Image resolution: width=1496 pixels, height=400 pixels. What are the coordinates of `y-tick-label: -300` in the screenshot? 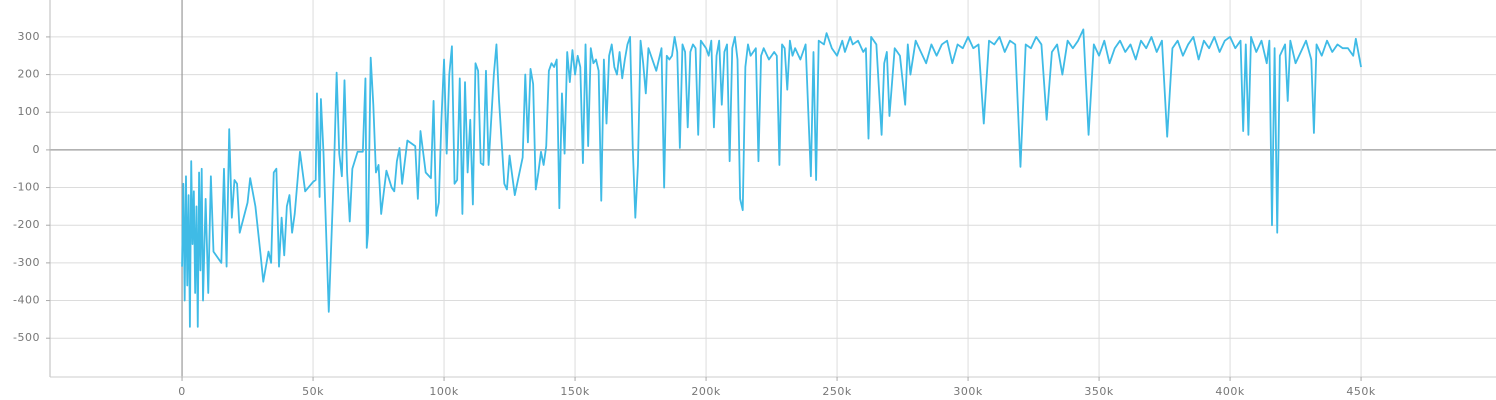 It's located at (26, 262).